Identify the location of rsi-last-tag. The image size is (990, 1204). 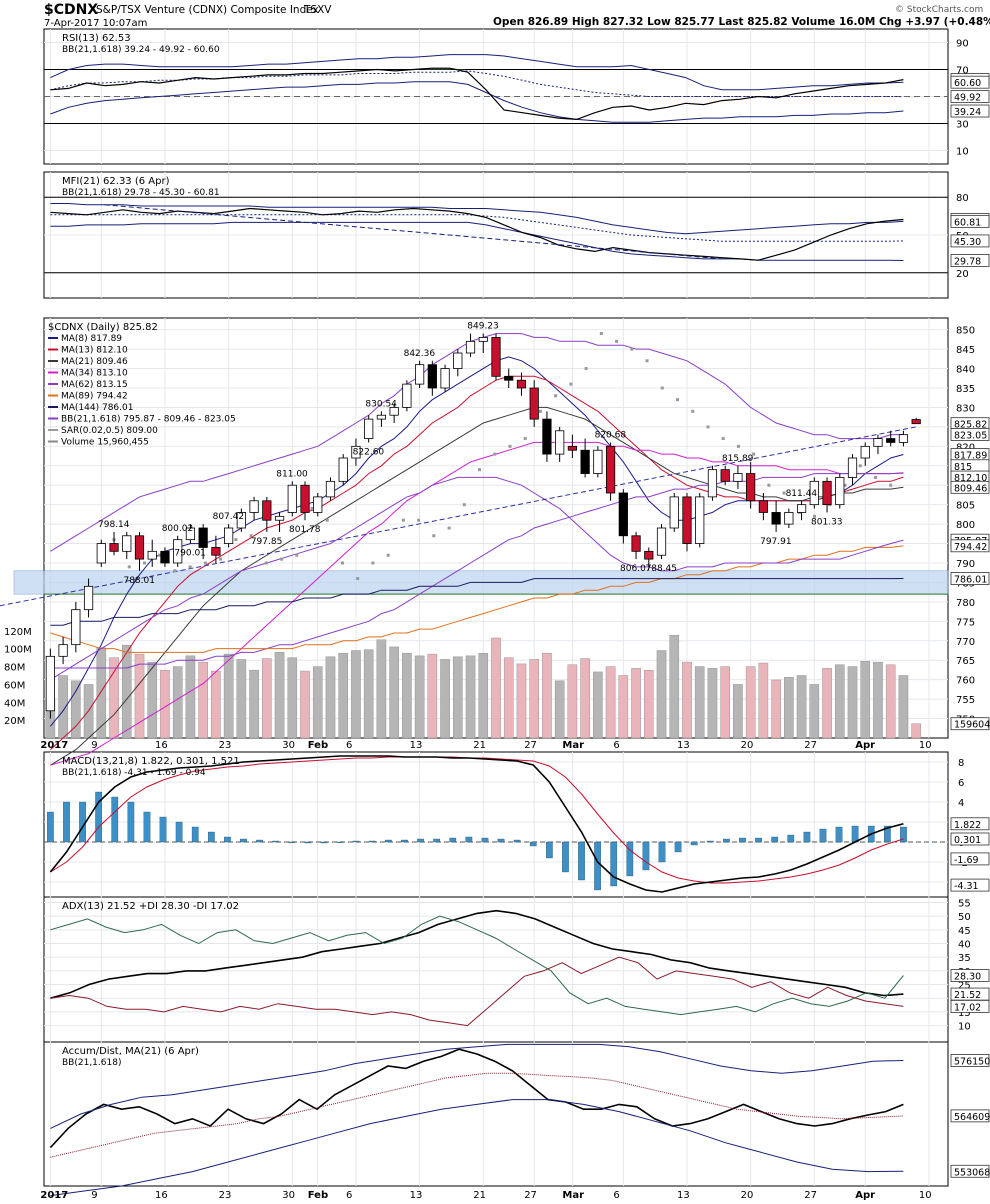
(970, 111).